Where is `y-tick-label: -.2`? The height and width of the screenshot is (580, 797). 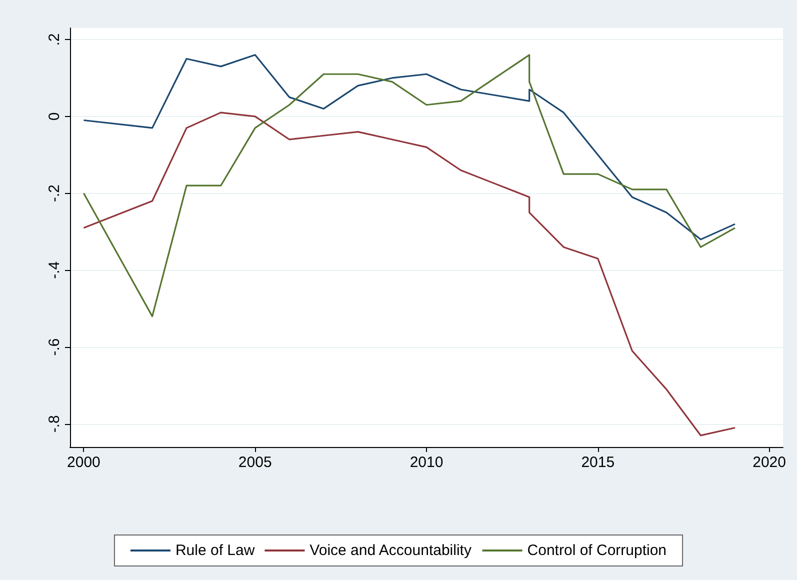 y-tick-label: -.2 is located at coordinates (54, 193).